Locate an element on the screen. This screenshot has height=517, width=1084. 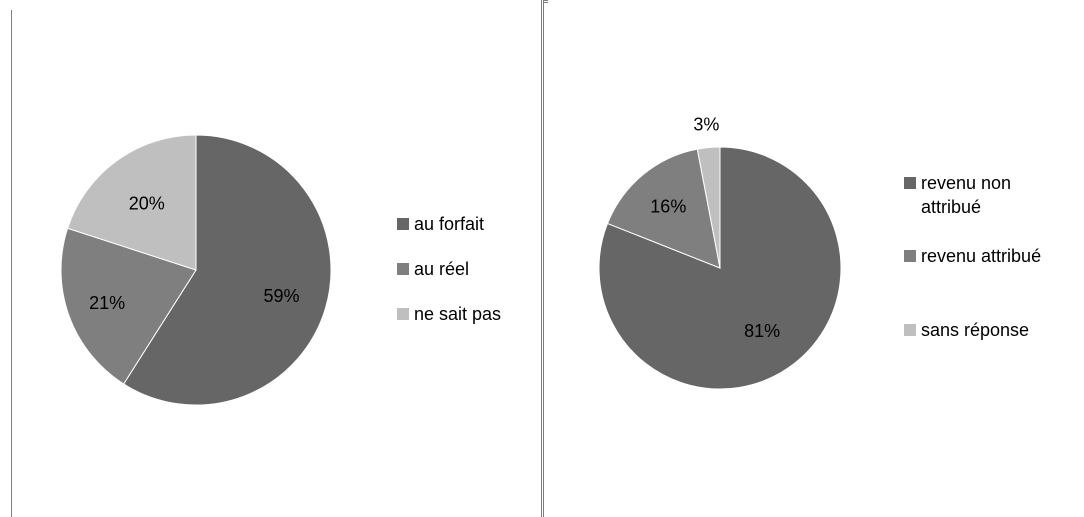
legend-label: ne sait pas is located at coordinates (458, 314).